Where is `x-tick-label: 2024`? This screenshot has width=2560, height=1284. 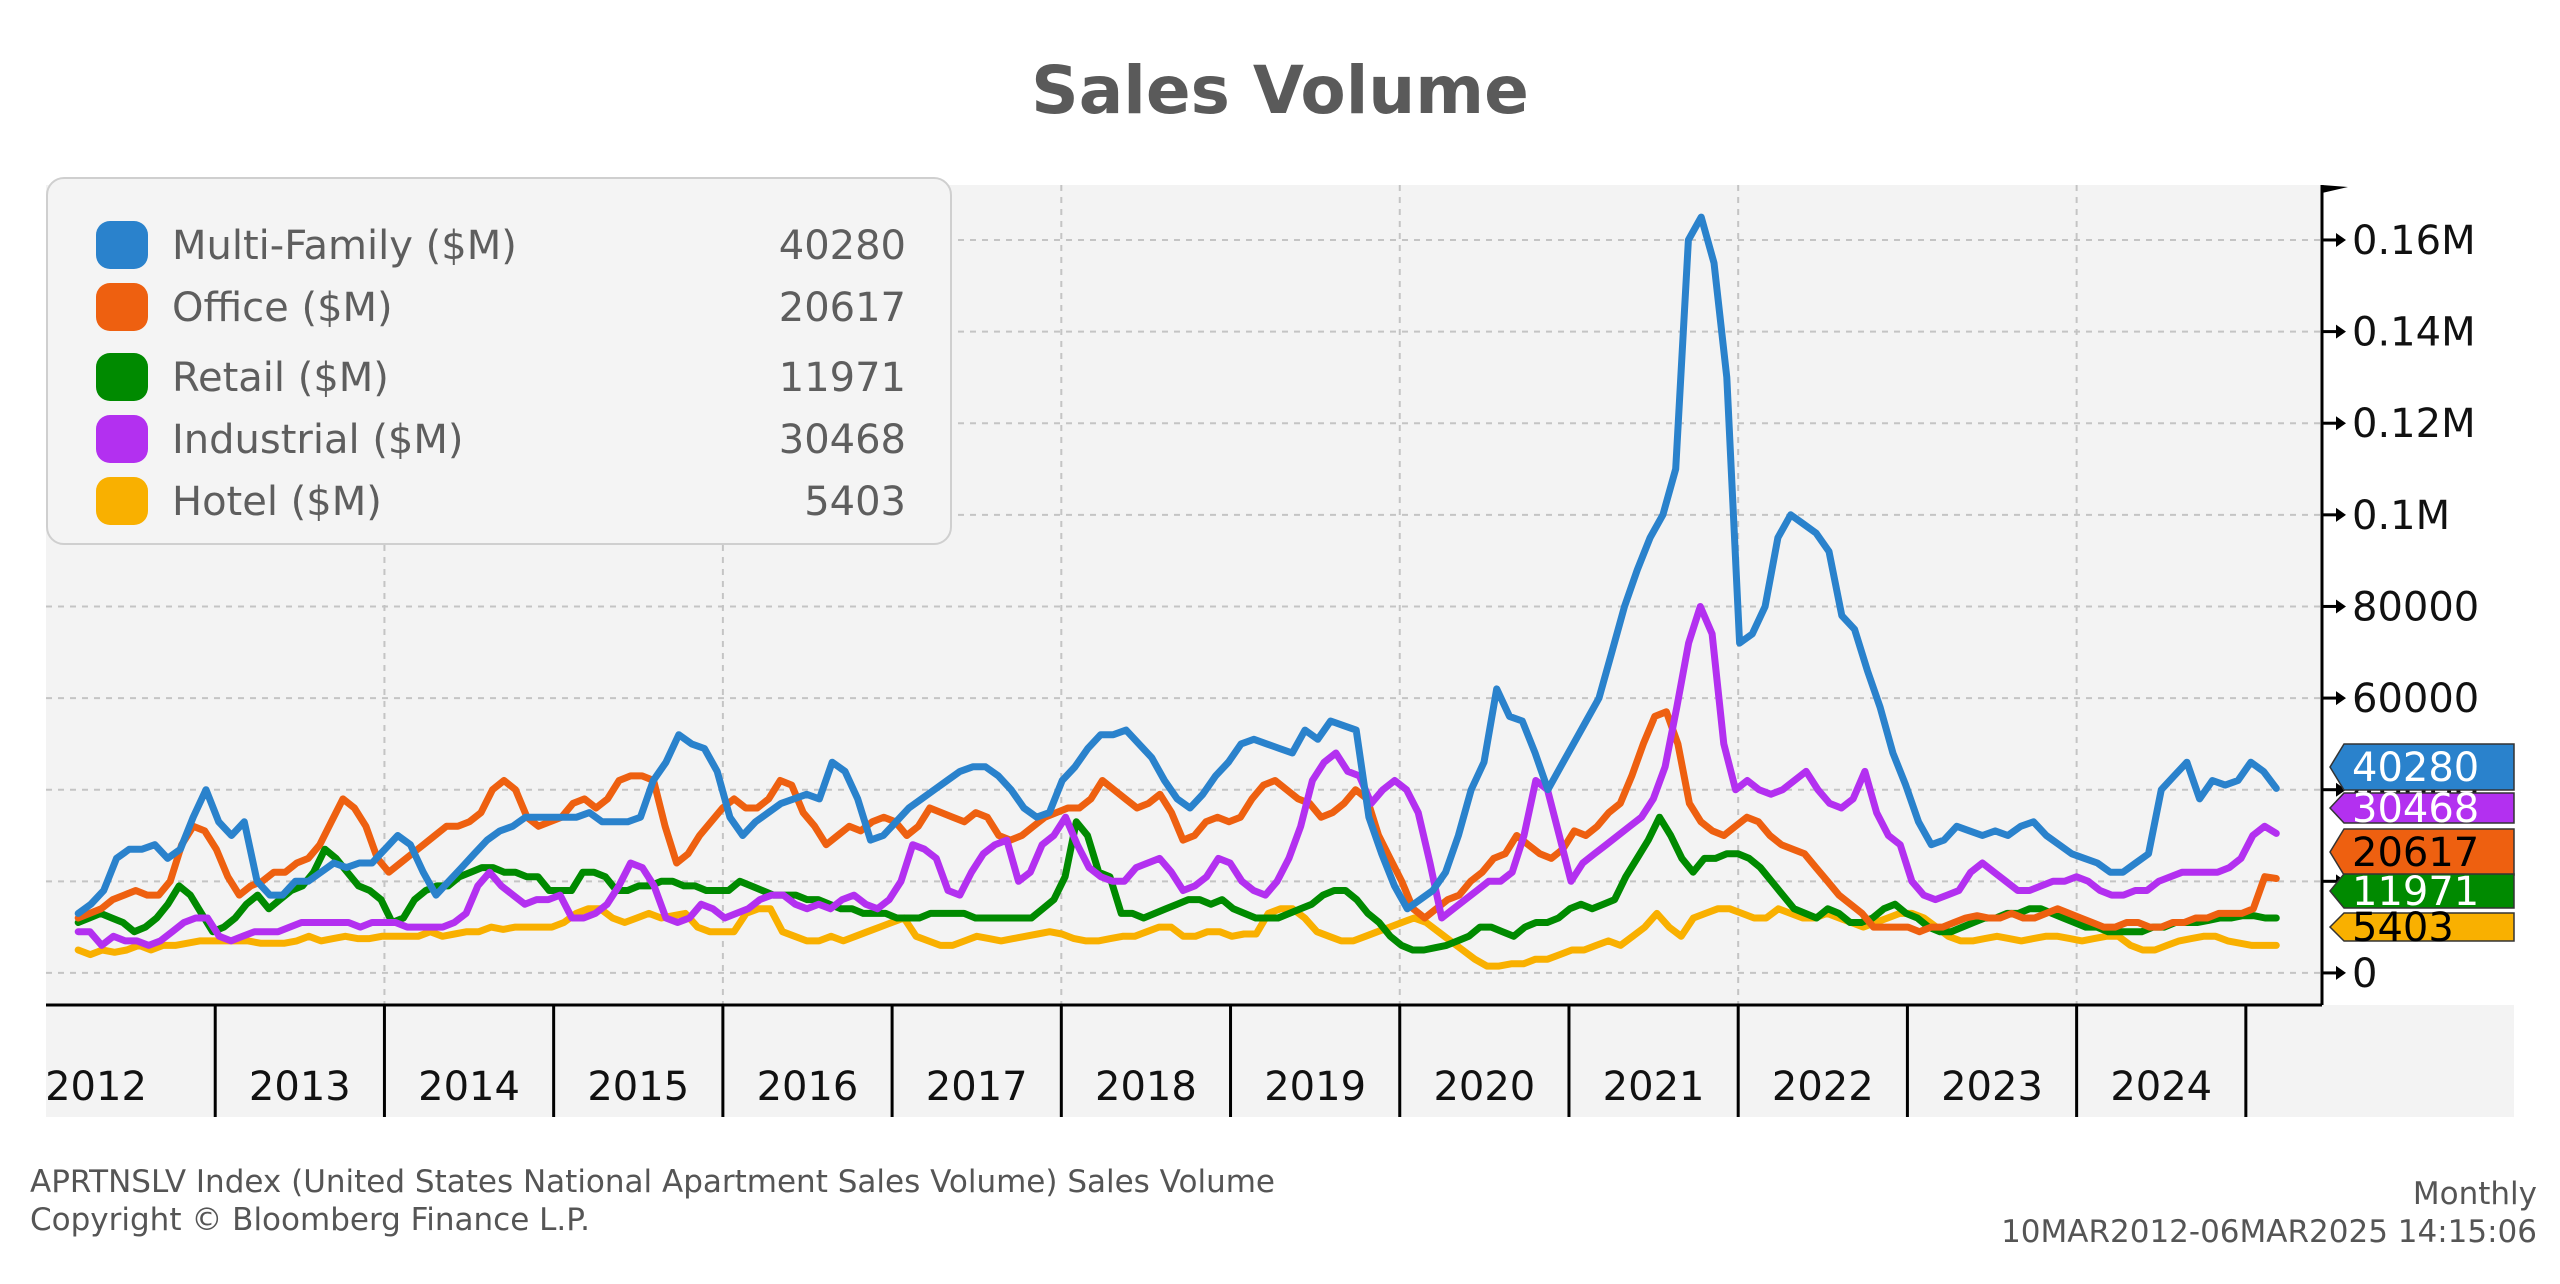 x-tick-label: 2024 is located at coordinates (2161, 1087).